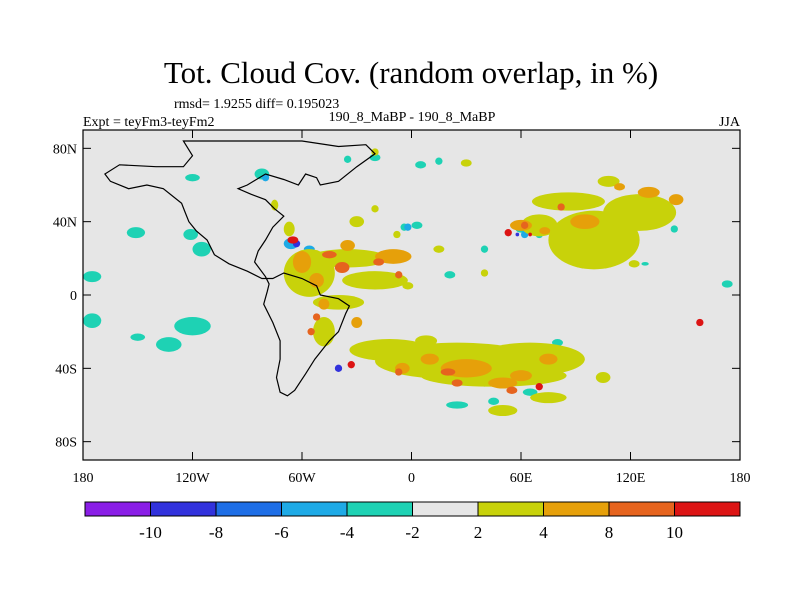 The height and width of the screenshot is (600, 800). What do you see at coordinates (216, 532) in the screenshot?
I see `colorbar-label-1: -8` at bounding box center [216, 532].